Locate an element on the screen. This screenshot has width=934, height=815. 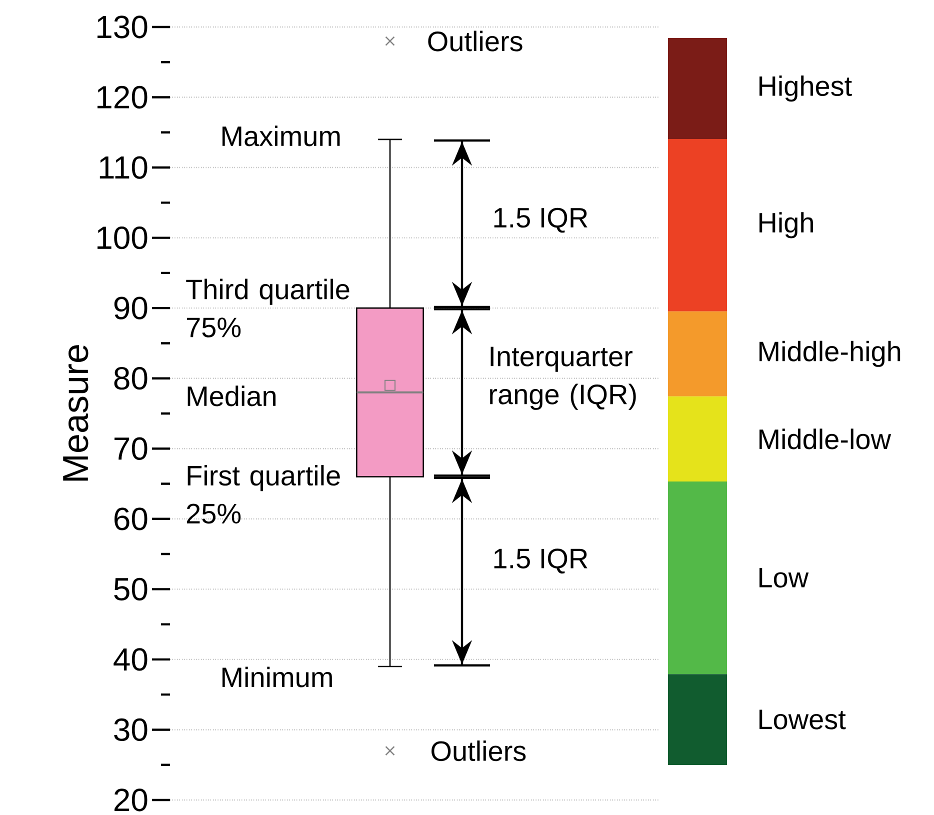
y-tick-label: 50 is located at coordinates (131, 589).